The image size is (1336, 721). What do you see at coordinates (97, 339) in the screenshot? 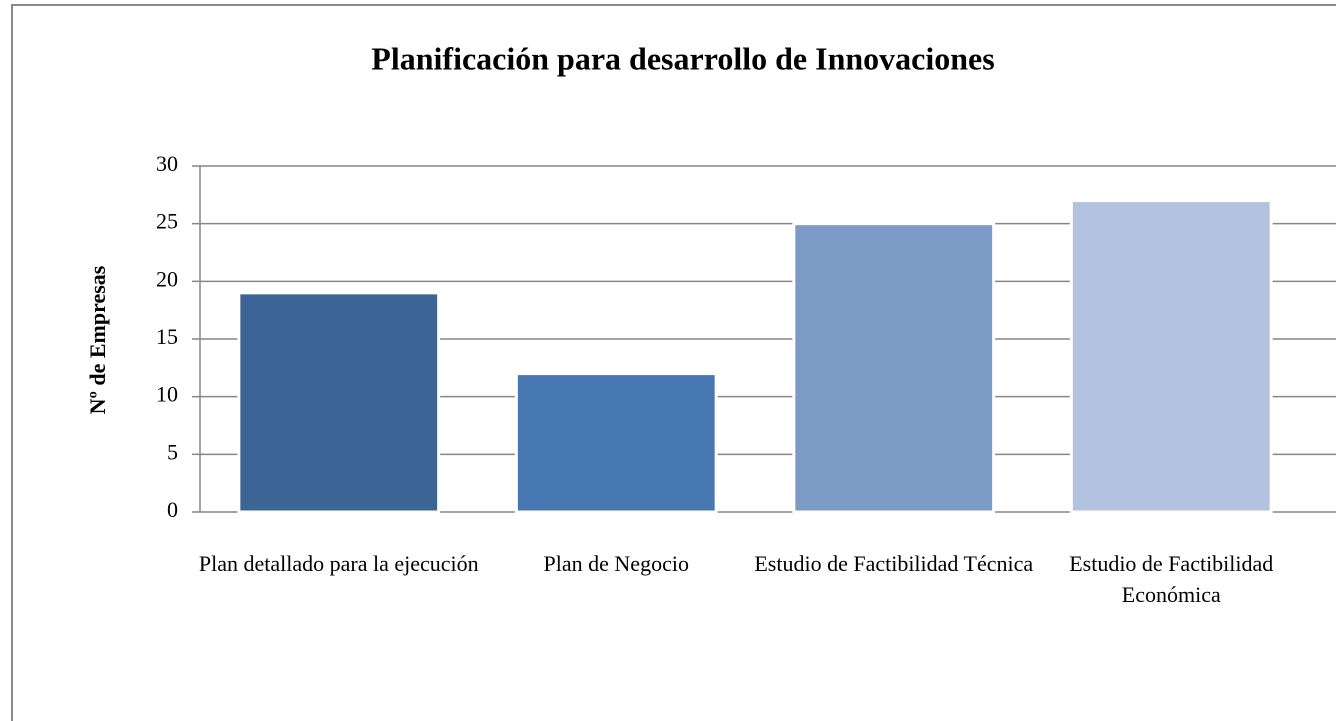
I see `y-axis-label: Nº de Empresas` at bounding box center [97, 339].